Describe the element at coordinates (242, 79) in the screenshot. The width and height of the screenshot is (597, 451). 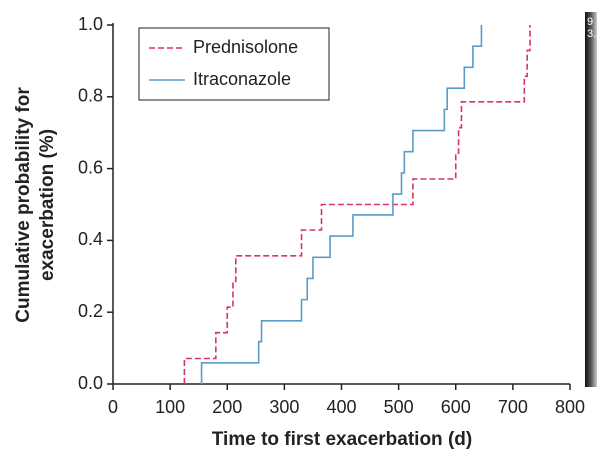
I see `legend-label: Itraconazole` at that location.